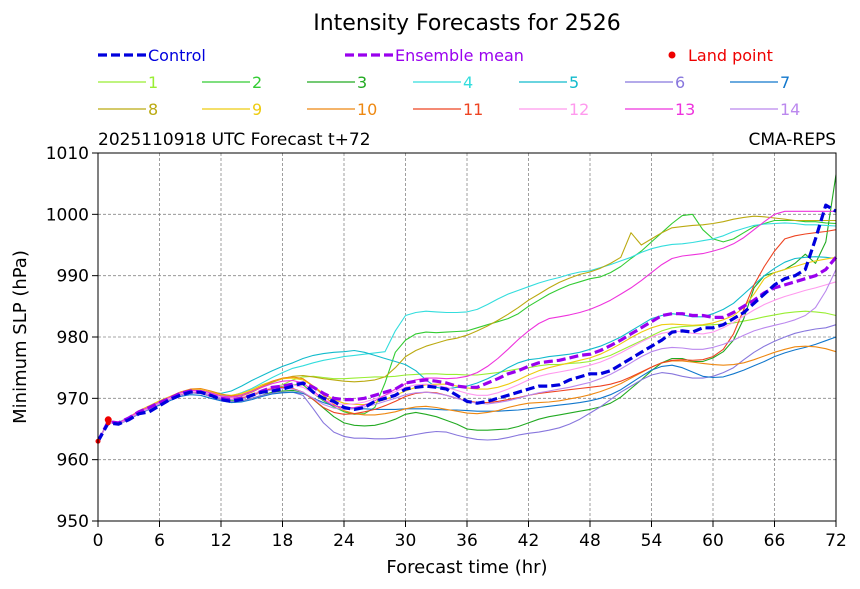 This screenshot has width=860, height=589. Describe the element at coordinates (672, 55) in the screenshot. I see `legend-land-point-swatch` at that location.